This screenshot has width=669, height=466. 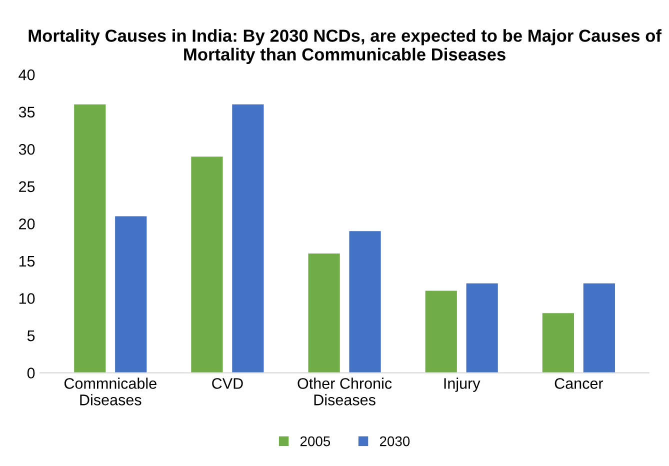 I want to click on legend-label: 2005, so click(x=315, y=441).